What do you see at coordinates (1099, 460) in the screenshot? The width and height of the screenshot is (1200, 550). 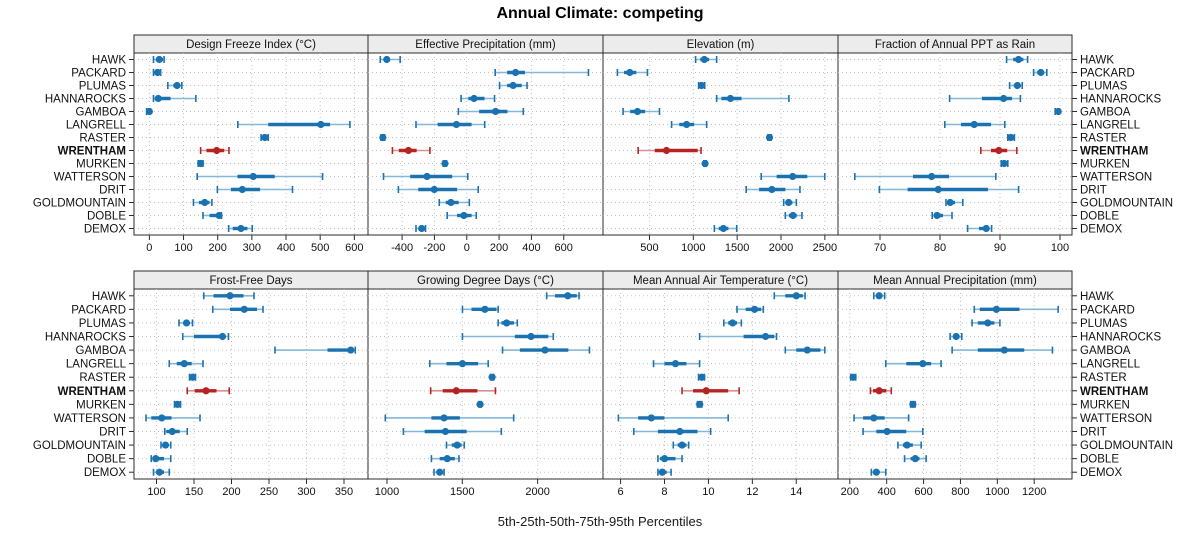 I see `site-label-right-doble: DOBLE` at bounding box center [1099, 460].